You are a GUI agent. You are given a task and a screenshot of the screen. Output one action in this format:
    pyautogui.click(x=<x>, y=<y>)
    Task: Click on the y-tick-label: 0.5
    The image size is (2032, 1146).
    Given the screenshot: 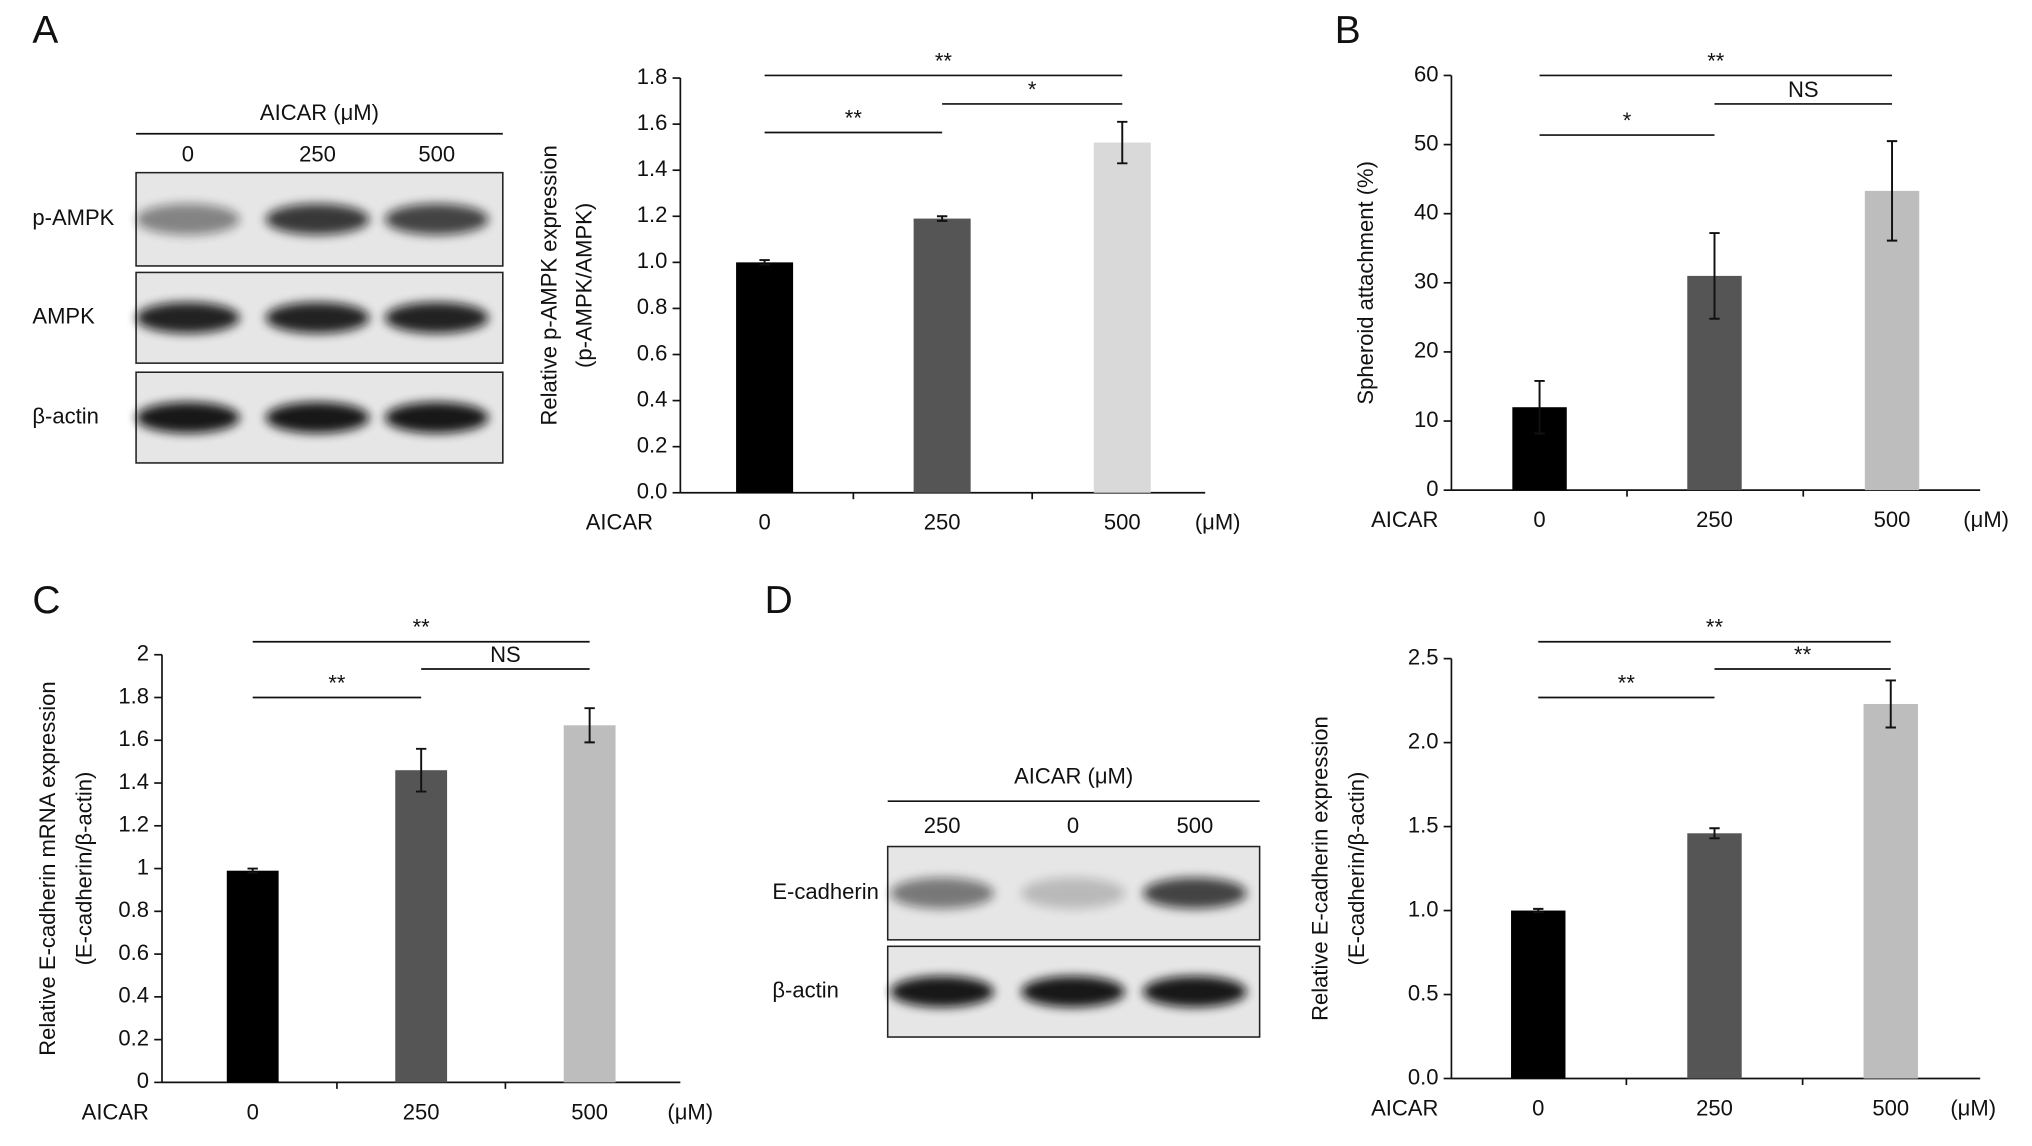 What is the action you would take?
    pyautogui.click(x=1423, y=992)
    